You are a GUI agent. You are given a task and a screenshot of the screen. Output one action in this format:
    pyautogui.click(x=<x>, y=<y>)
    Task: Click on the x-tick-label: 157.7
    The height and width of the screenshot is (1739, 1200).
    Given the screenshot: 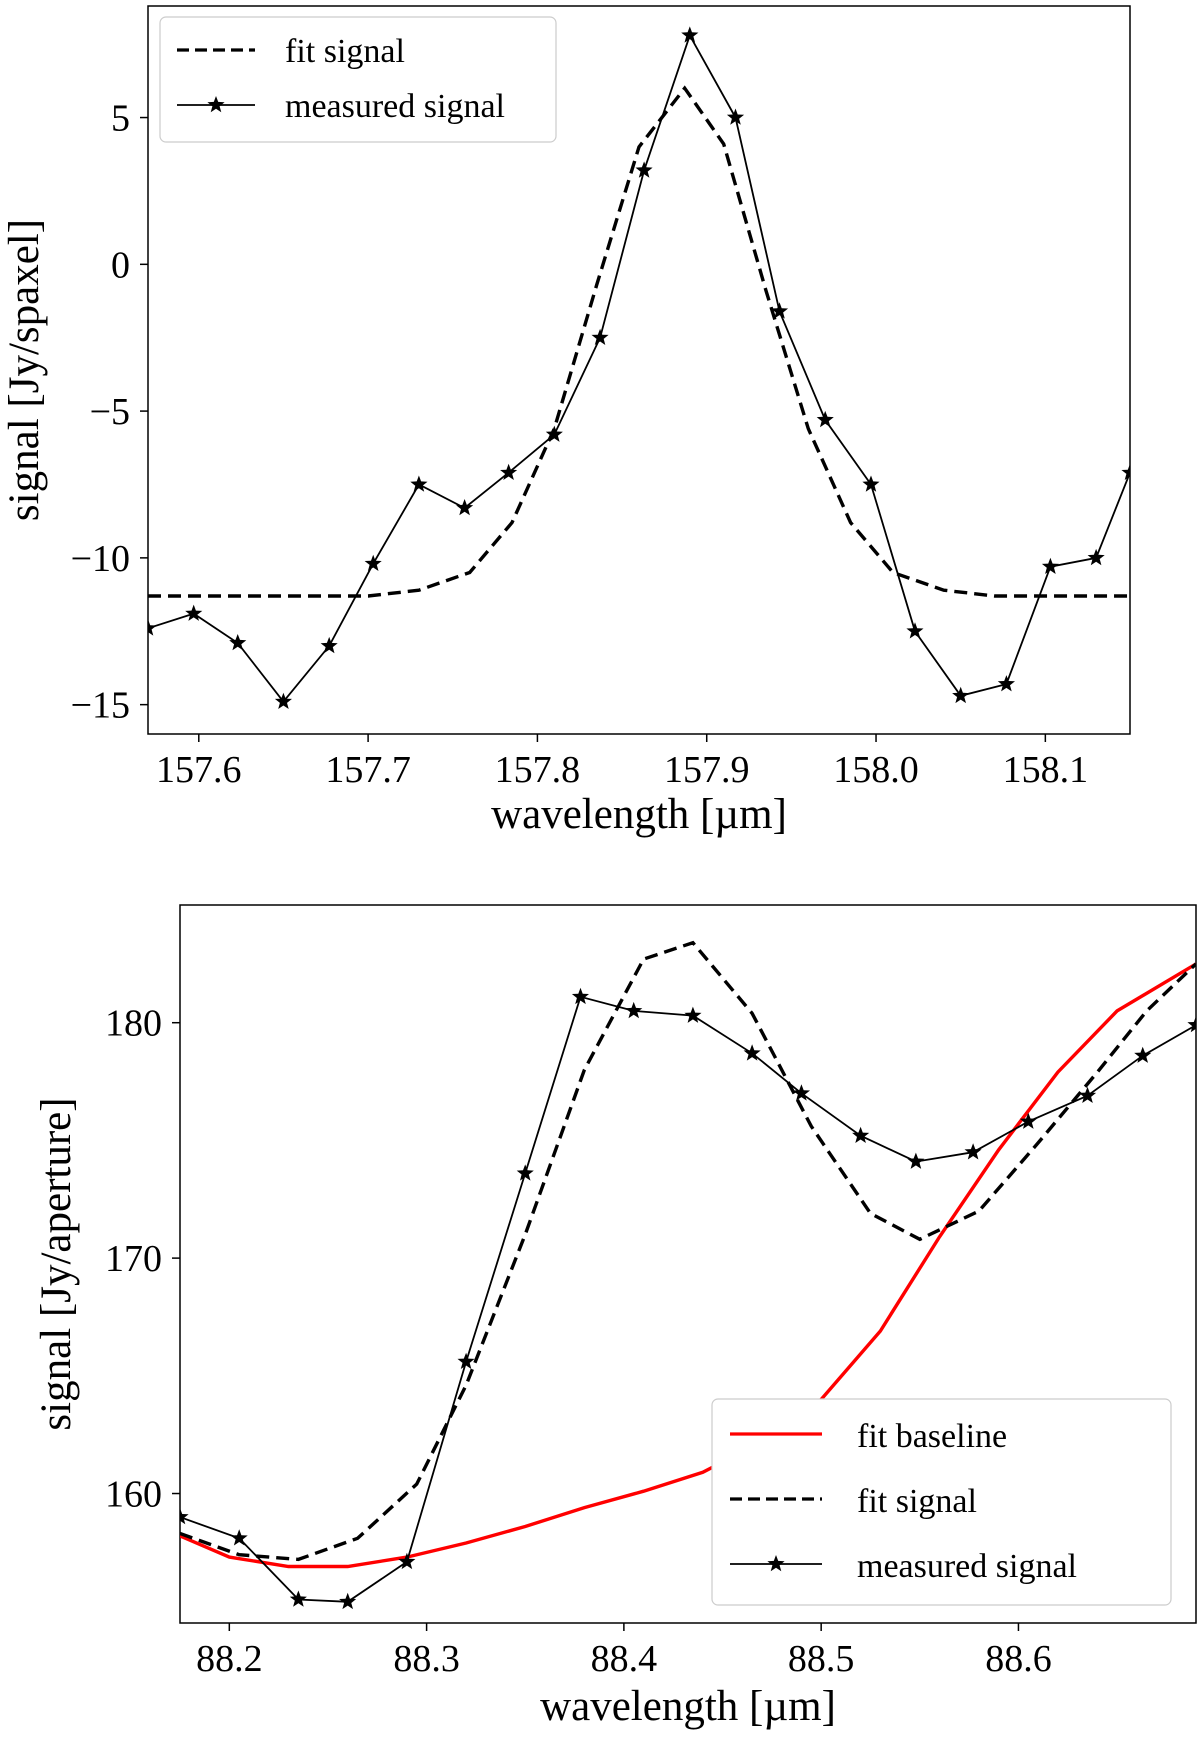 What is the action you would take?
    pyautogui.click(x=368, y=770)
    